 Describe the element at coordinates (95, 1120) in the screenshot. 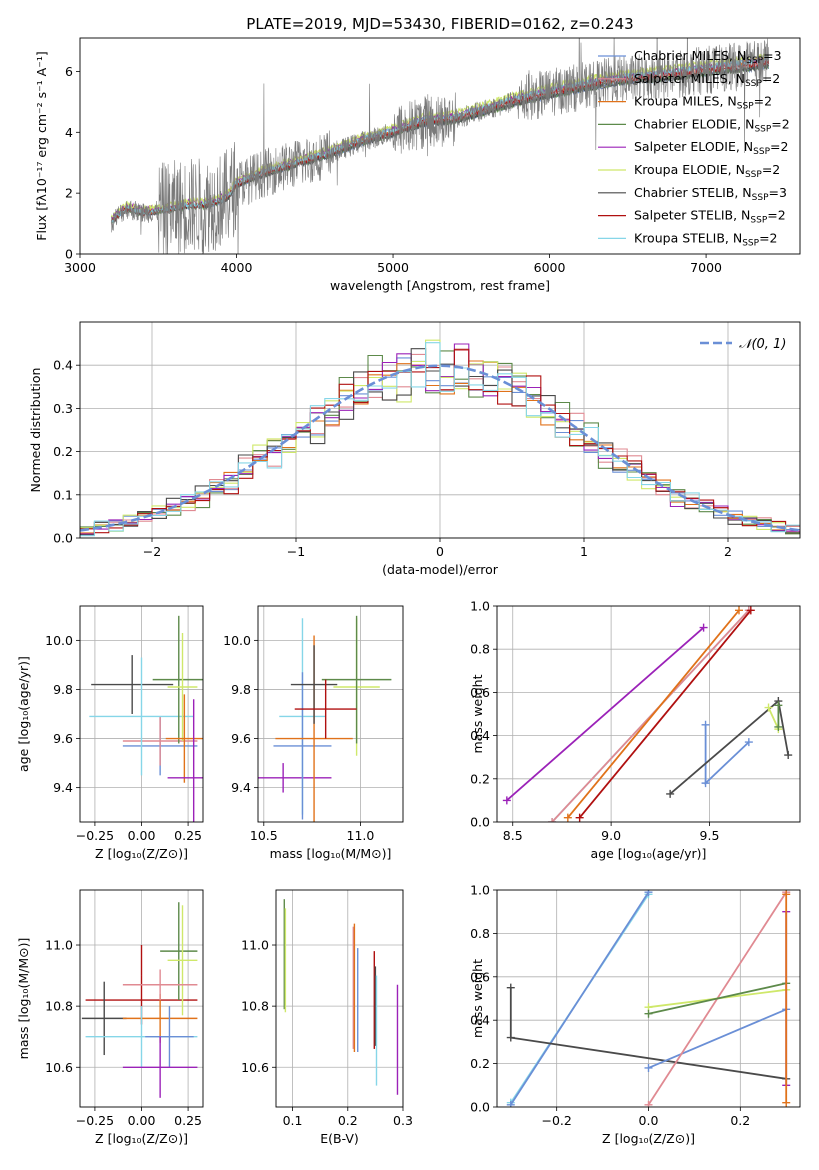

I see `x-tick-label: −0.25` at that location.